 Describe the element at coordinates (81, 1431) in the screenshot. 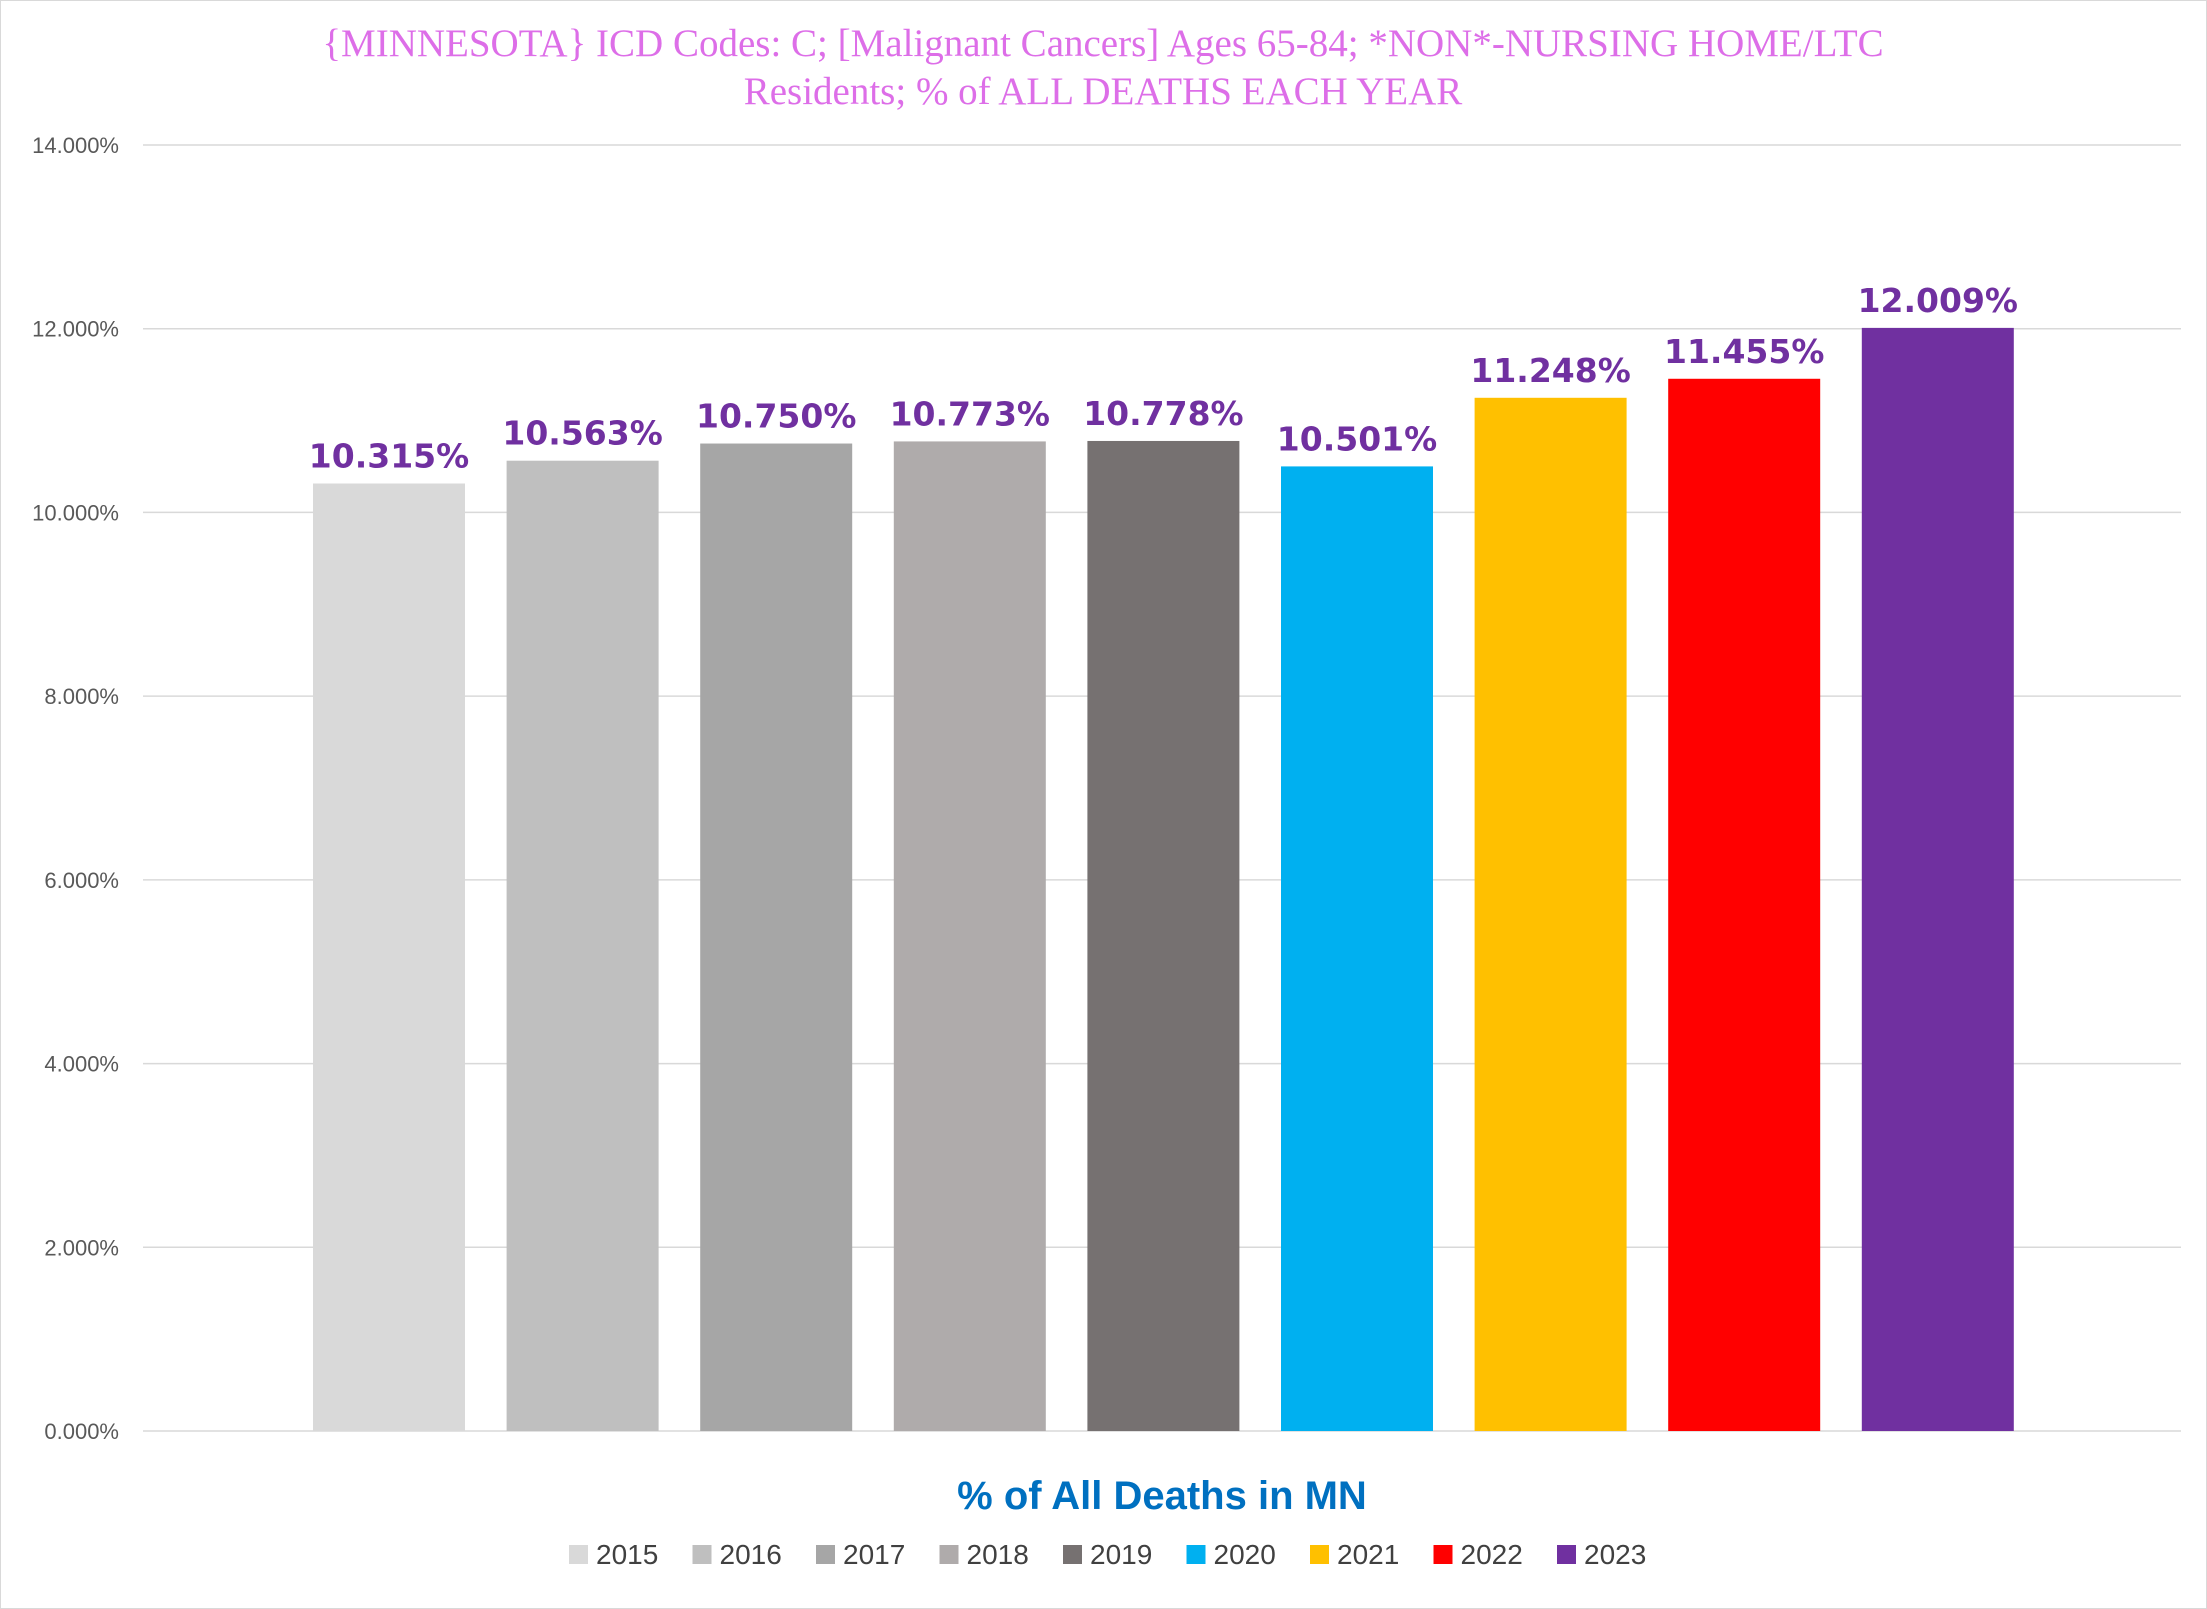

I see `y-tick-label: 0.000%` at that location.